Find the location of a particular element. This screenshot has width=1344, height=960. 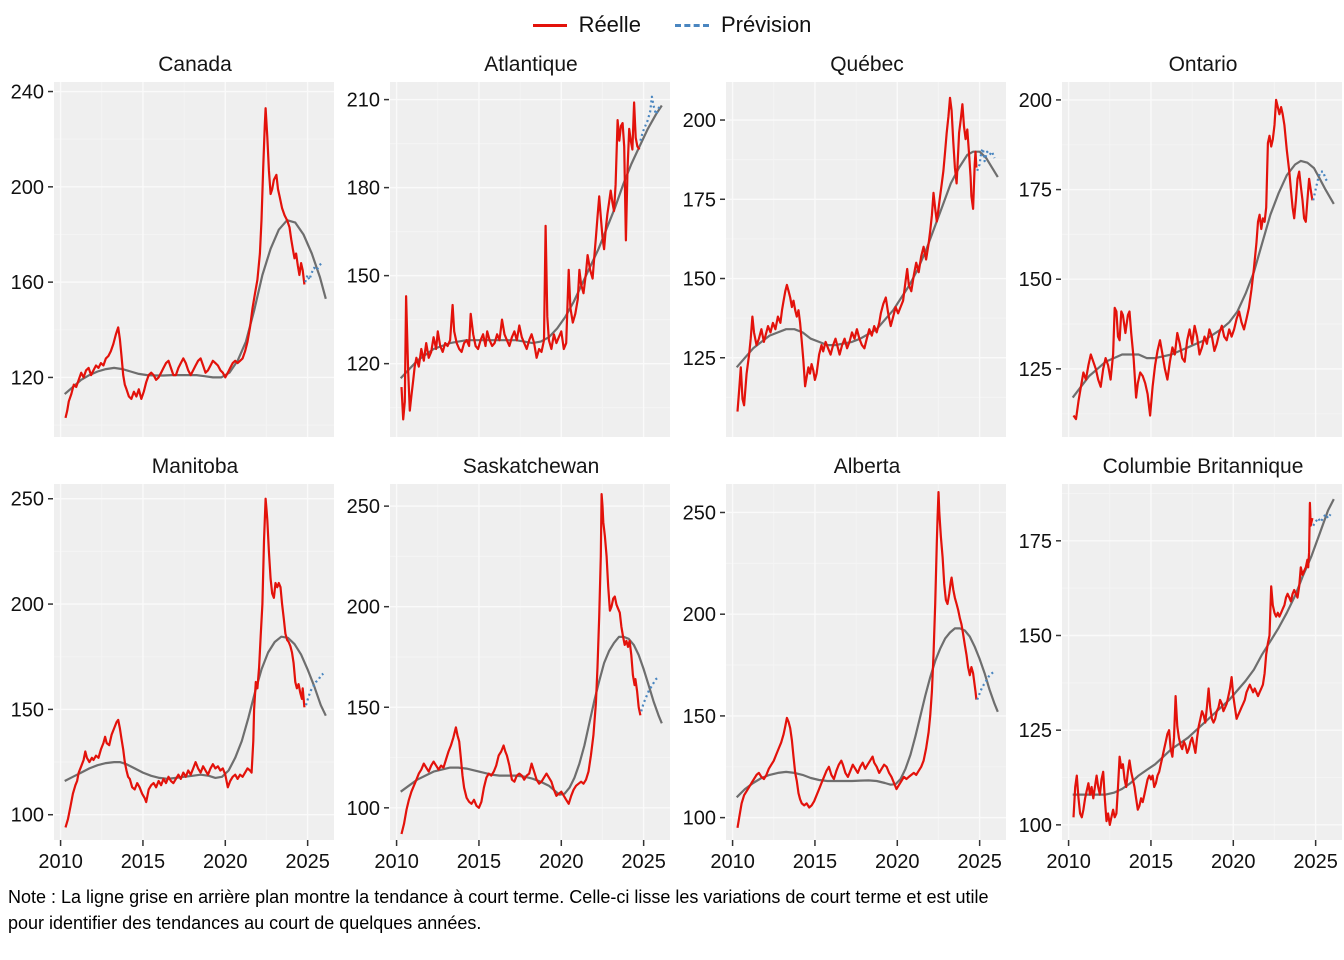

panel-title: Manitoba is located at coordinates (195, 466).